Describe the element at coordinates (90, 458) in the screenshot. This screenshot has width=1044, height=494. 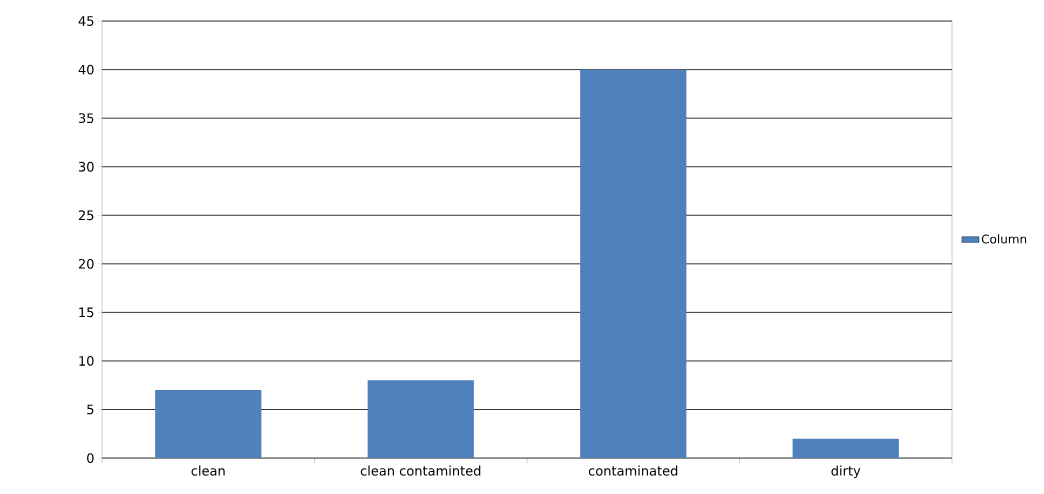
I see `y-tick-label: 0` at that location.